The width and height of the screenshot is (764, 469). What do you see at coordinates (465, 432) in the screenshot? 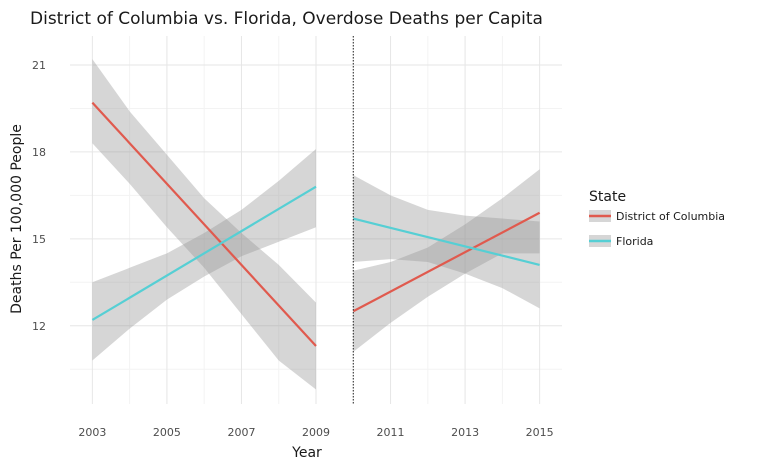
I see `x-tick-label: 2013` at bounding box center [465, 432].